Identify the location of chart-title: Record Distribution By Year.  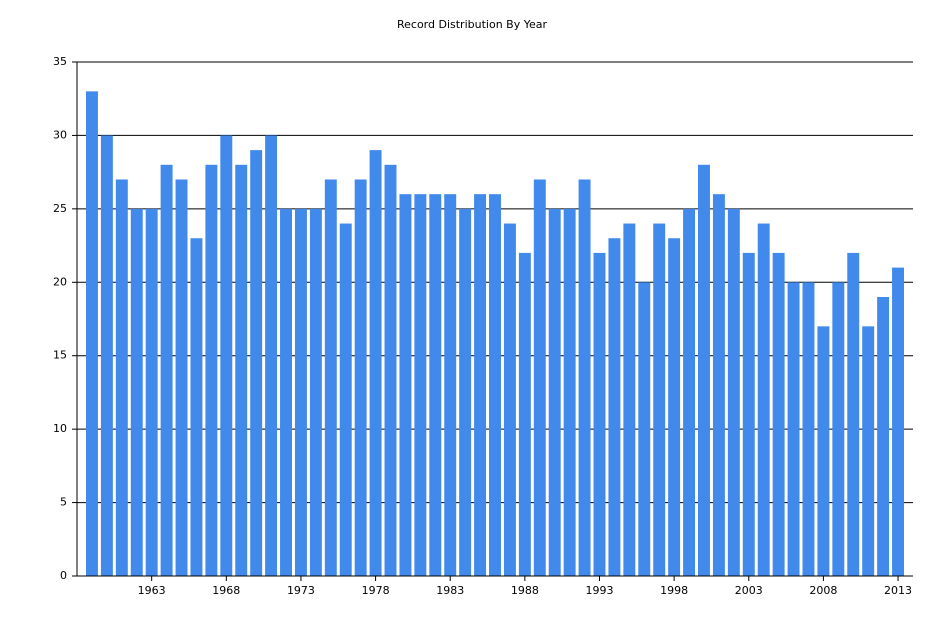
(472, 24).